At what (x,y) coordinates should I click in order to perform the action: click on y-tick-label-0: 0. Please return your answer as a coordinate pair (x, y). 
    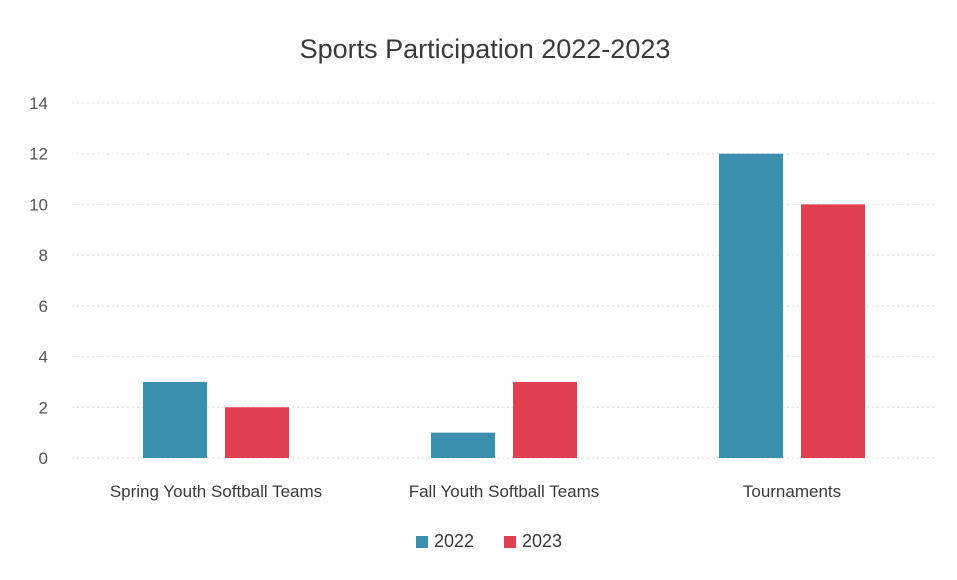
    Looking at the image, I should click on (43, 458).